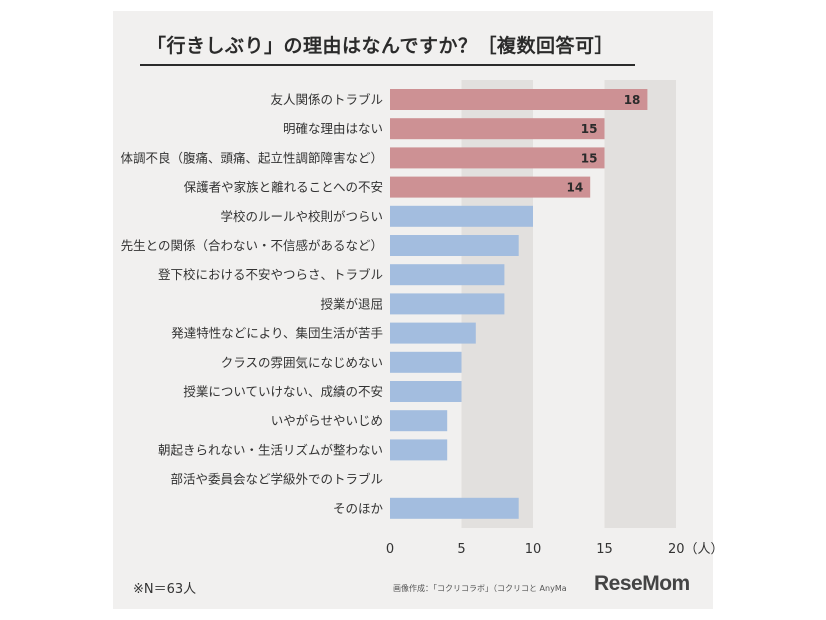  I want to click on category-label: 部活や委員会など学級外でのトラブル, so click(276, 479).